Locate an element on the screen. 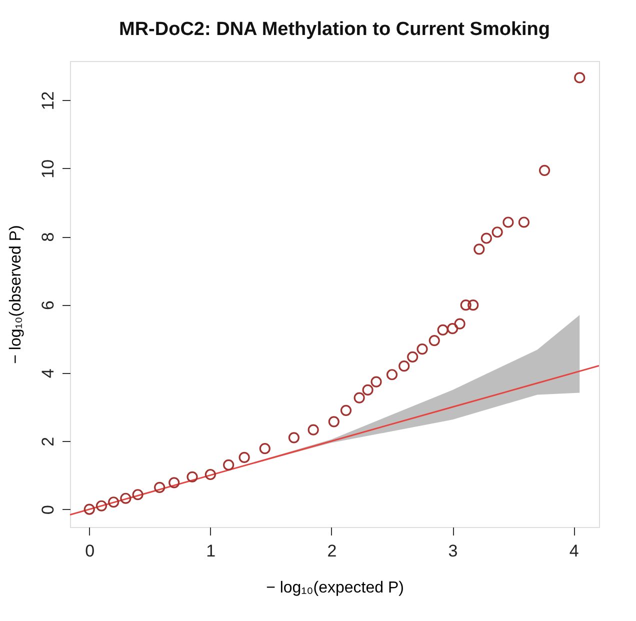  x-tick-label: 0 is located at coordinates (90, 551).